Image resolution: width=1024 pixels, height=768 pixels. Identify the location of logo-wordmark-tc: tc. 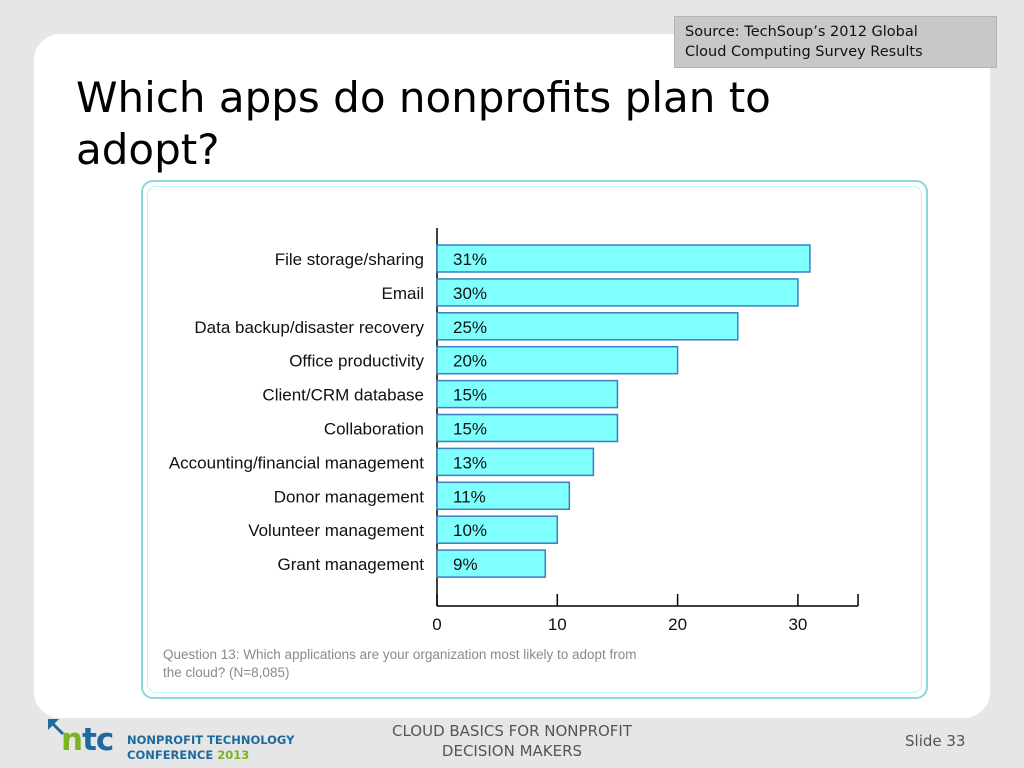
(98, 740).